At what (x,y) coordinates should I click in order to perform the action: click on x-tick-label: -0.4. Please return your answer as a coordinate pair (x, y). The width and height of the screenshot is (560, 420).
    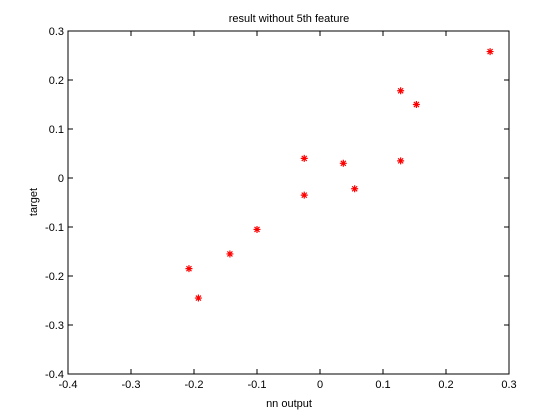
    Looking at the image, I should click on (68, 385).